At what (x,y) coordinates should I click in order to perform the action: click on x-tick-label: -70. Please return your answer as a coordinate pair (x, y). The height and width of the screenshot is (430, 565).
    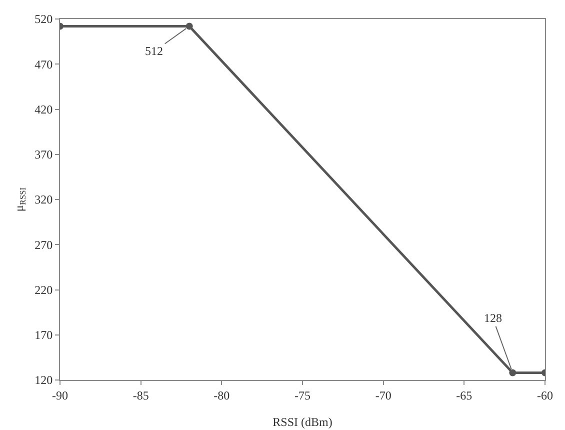
    Looking at the image, I should click on (383, 395).